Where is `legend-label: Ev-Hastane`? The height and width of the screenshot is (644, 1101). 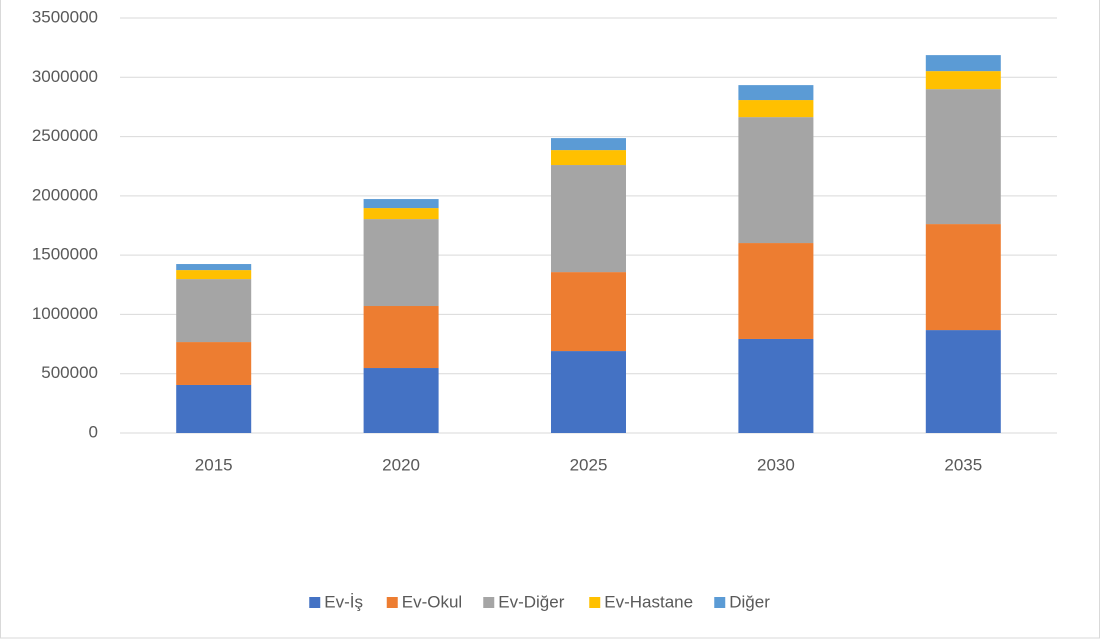
legend-label: Ev-Hastane is located at coordinates (648, 601).